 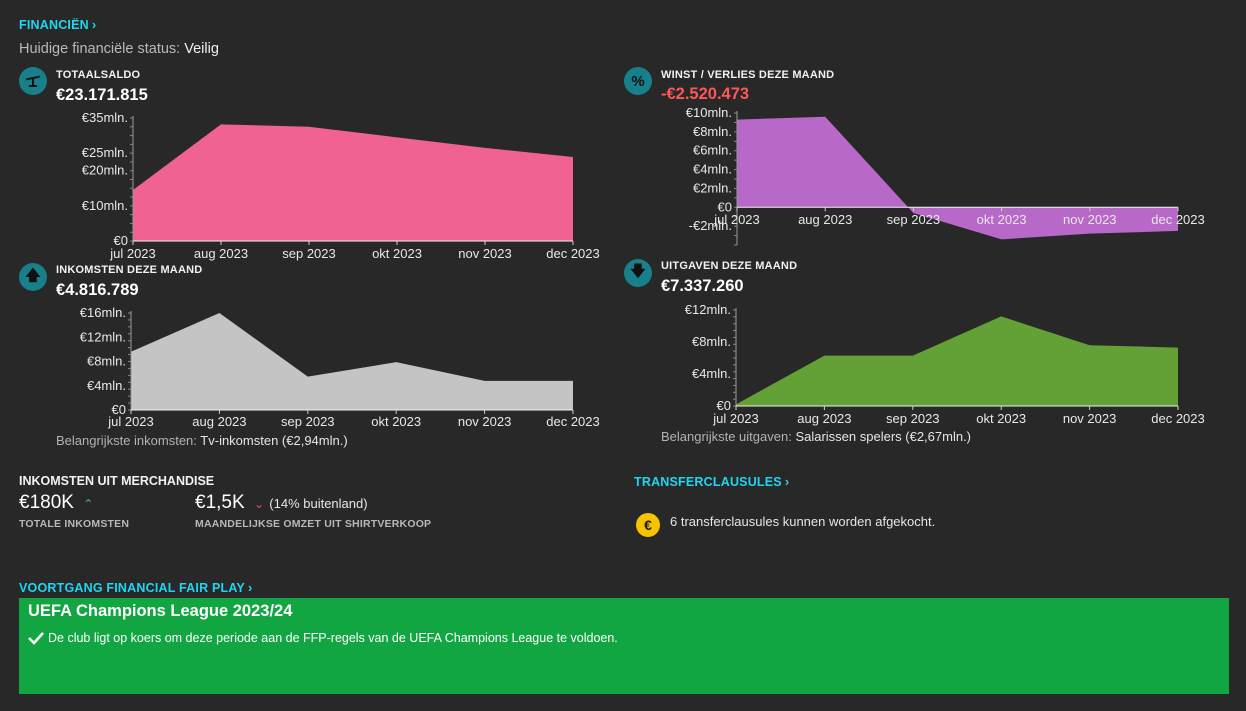 I want to click on finances-title: FINANCIËN, so click(x=54, y=24).